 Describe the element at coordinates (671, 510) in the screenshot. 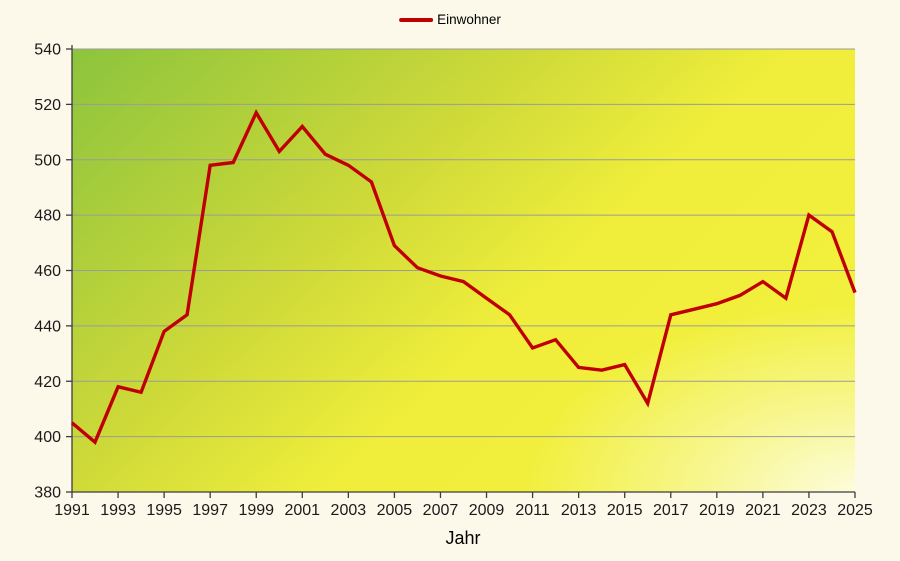

I see `x-tick-label: 2017` at that location.